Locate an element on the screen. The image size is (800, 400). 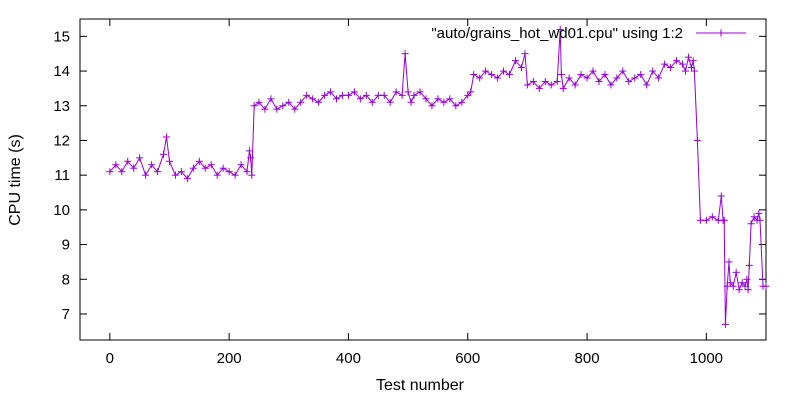
x-tick-label: 0 is located at coordinates (110, 358).